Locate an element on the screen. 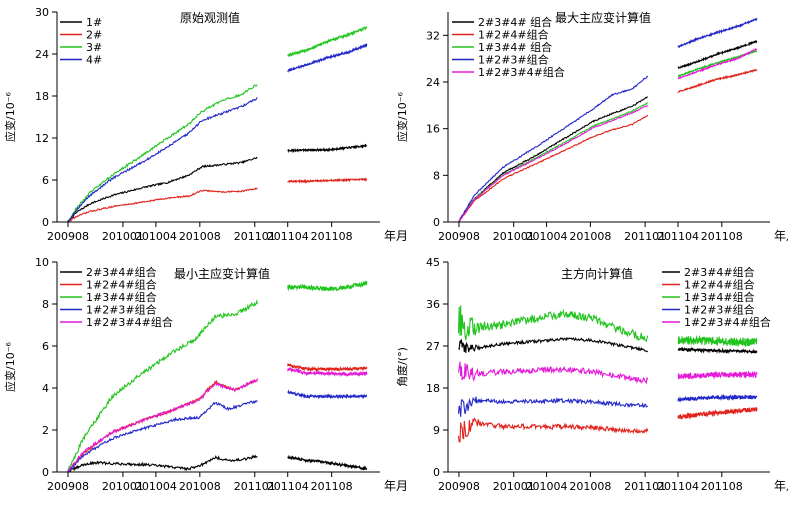 Image resolution: width=788 pixels, height=506 pixels. y-tick-label: 10 is located at coordinates (42, 262).